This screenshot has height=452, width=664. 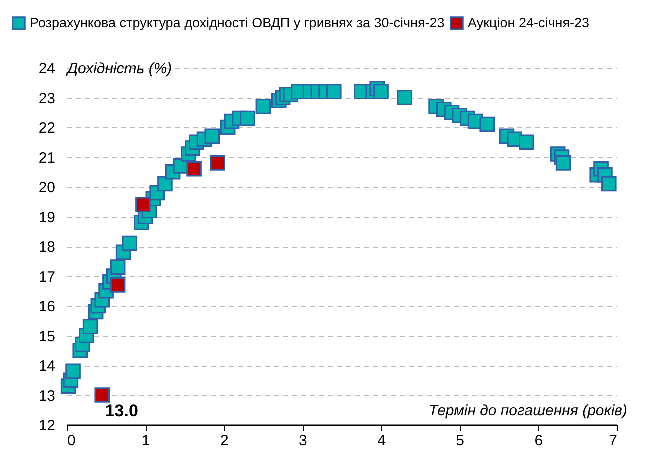 I want to click on y-tick-label: 18, so click(x=47, y=247).